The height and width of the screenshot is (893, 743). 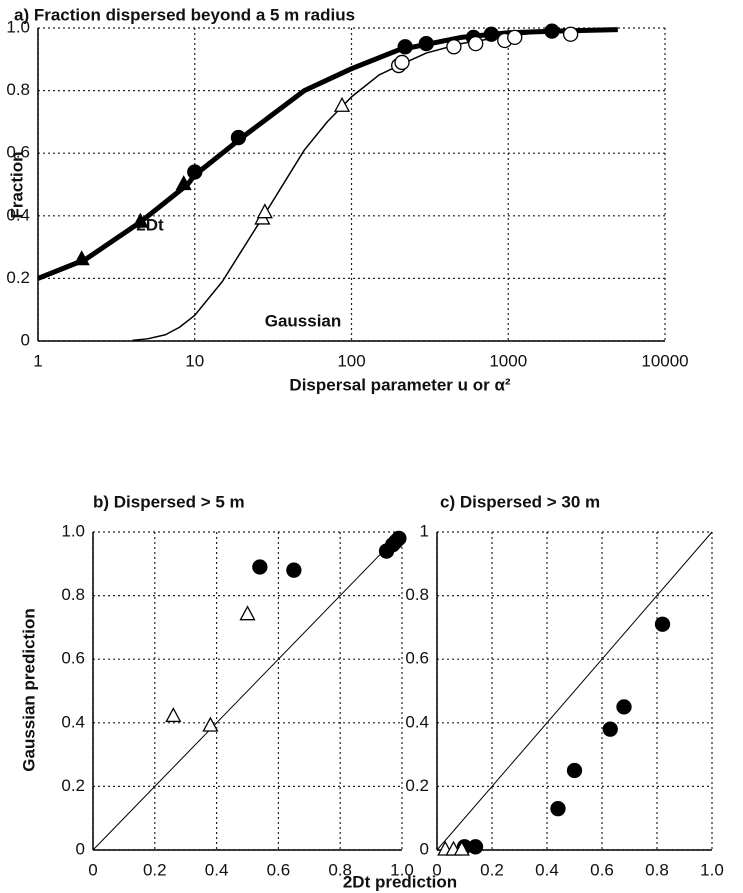 I want to click on x-tick-label: 1, so click(x=37, y=360).